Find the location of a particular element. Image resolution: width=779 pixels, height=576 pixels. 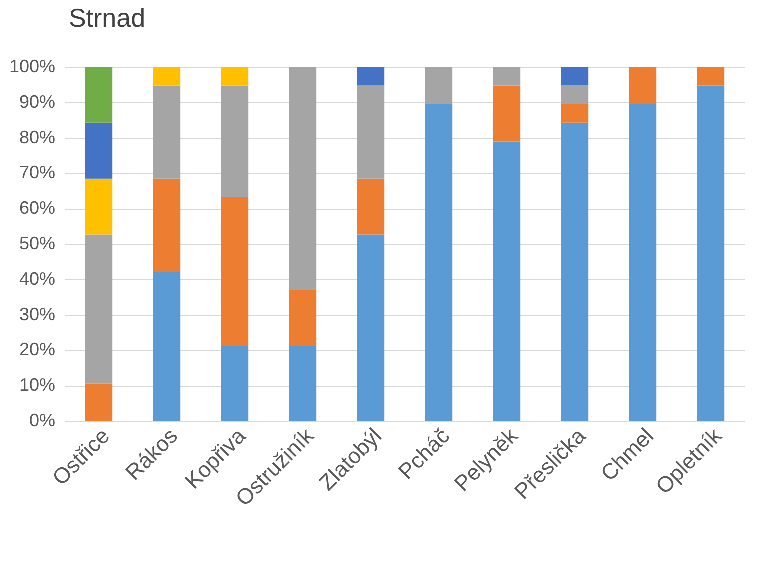

y-tick-label: 90% is located at coordinates (37, 102).